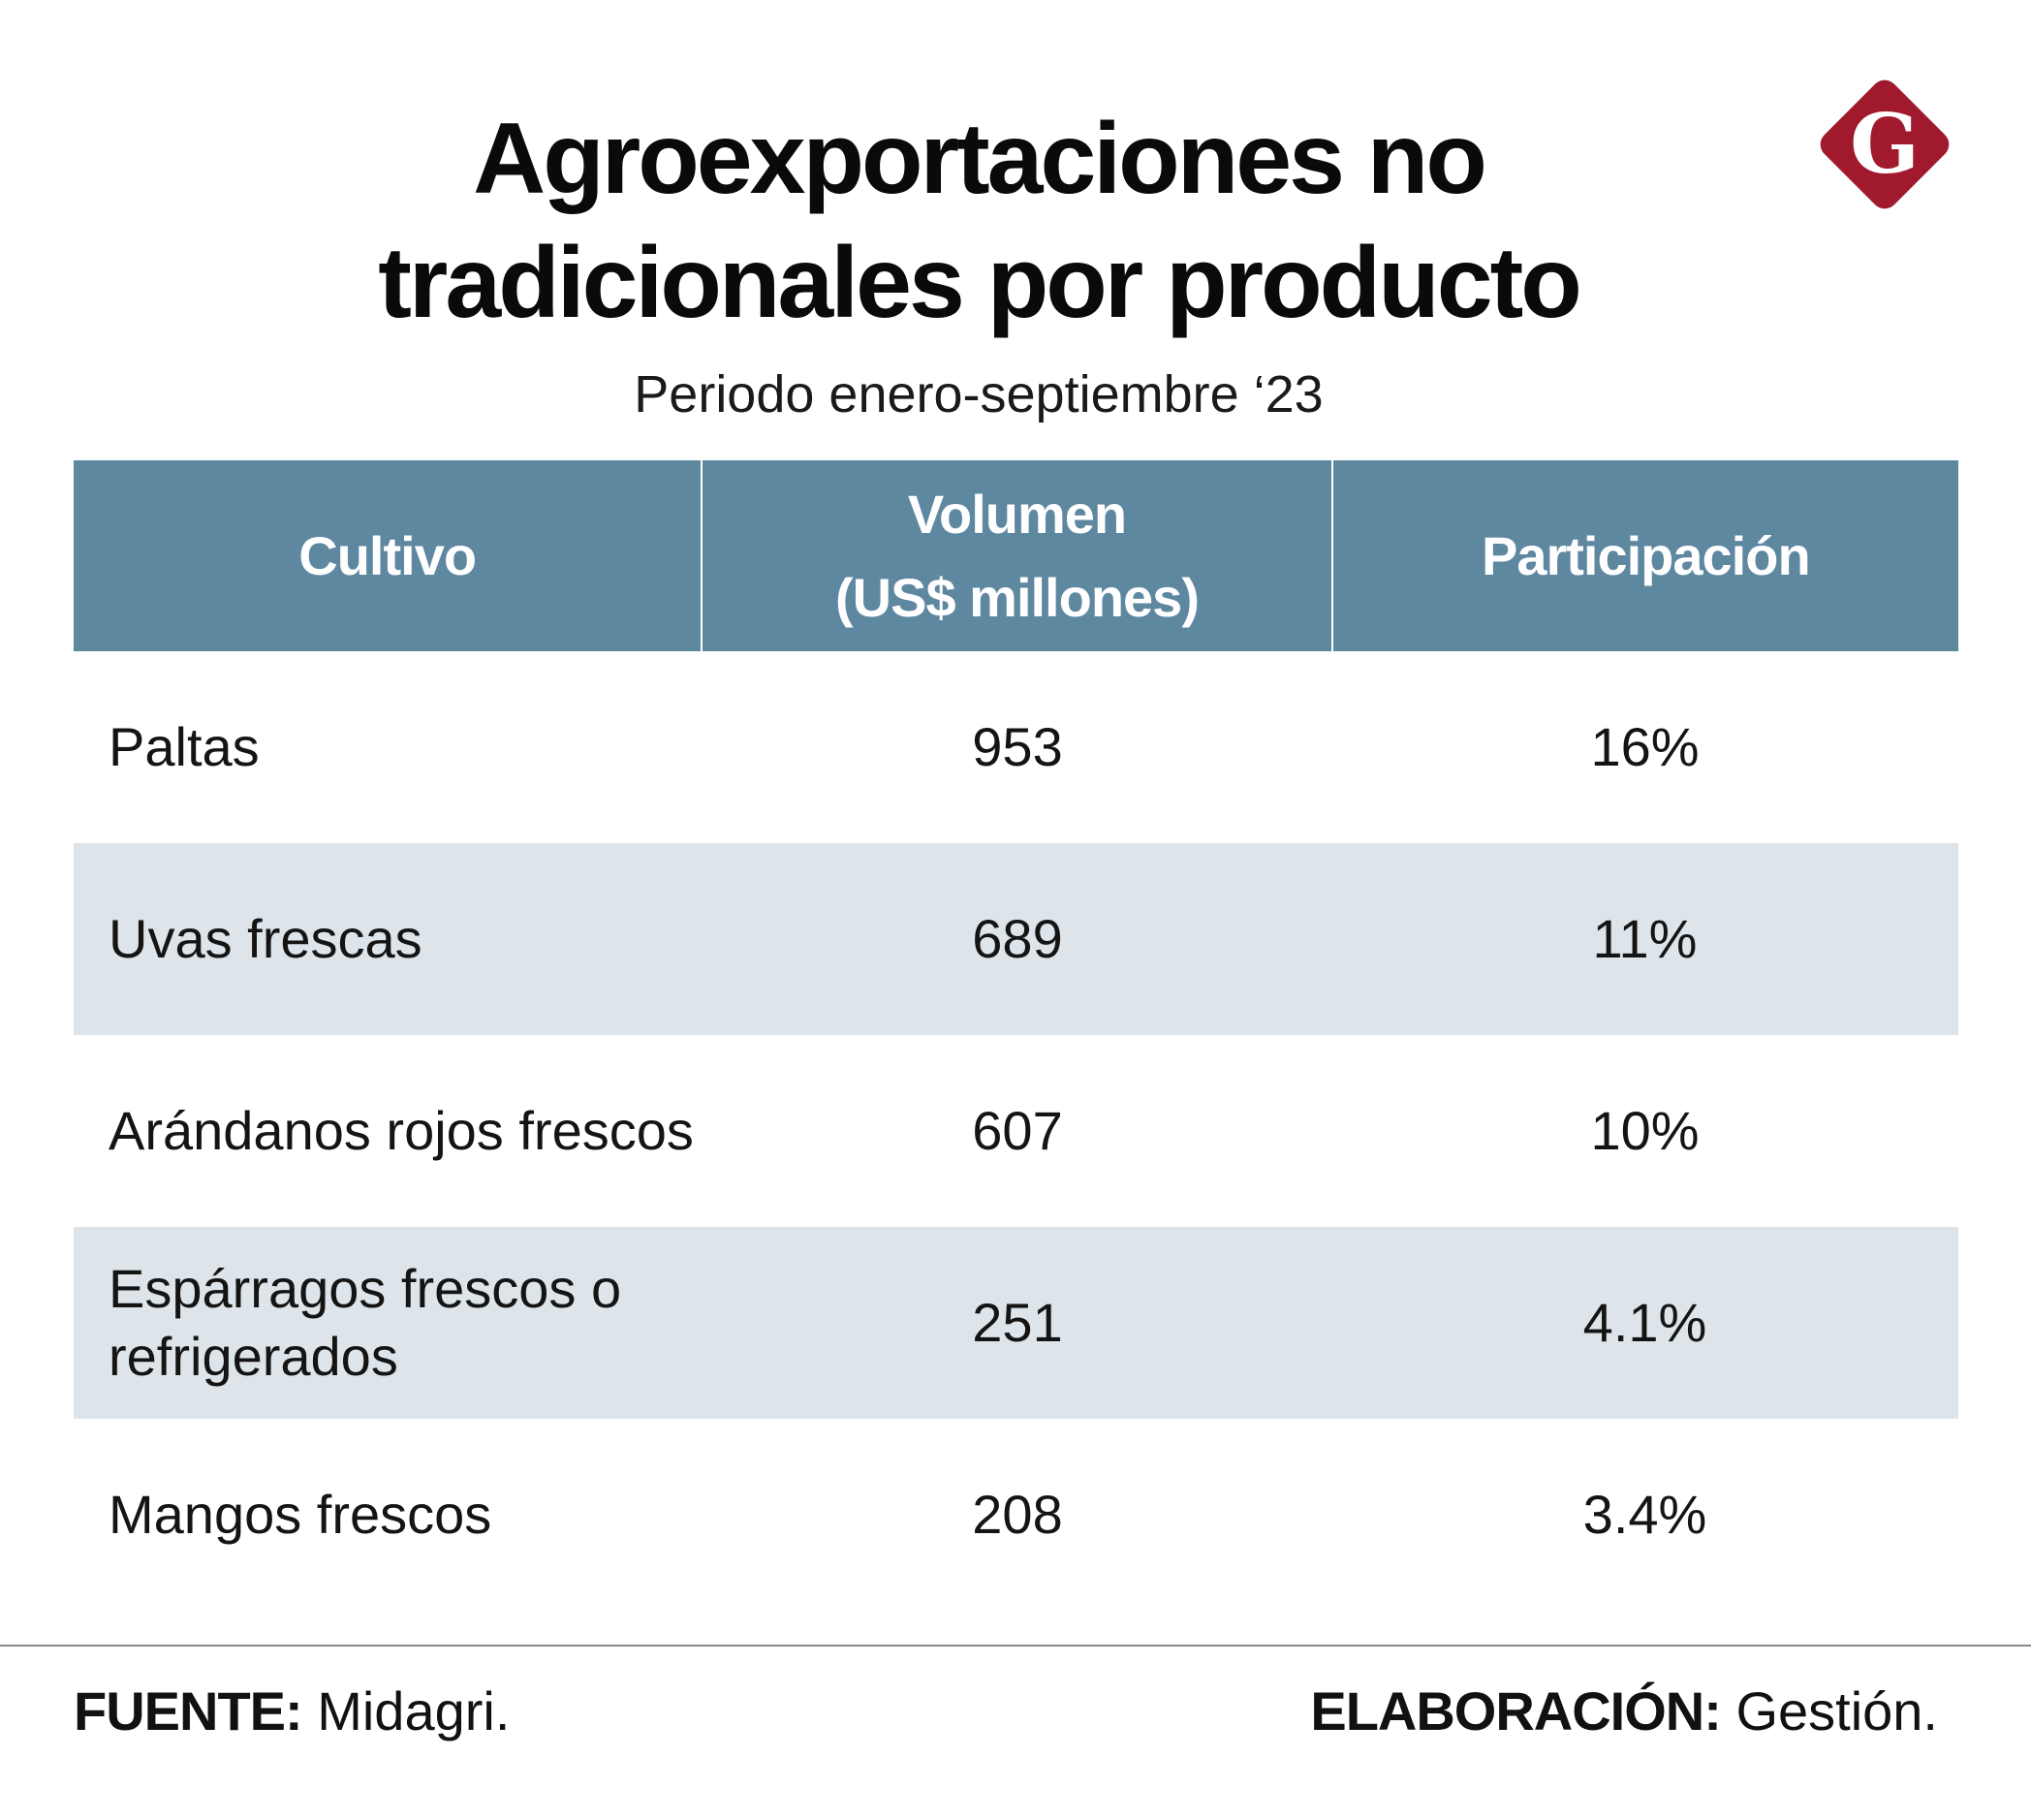 The image size is (2031, 1820). I want to click on source-note: FUENTE: Midagri., so click(292, 1712).